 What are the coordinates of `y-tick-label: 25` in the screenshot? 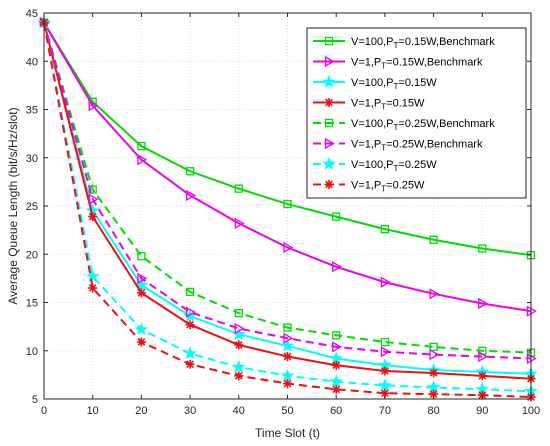 It's located at (32, 207).